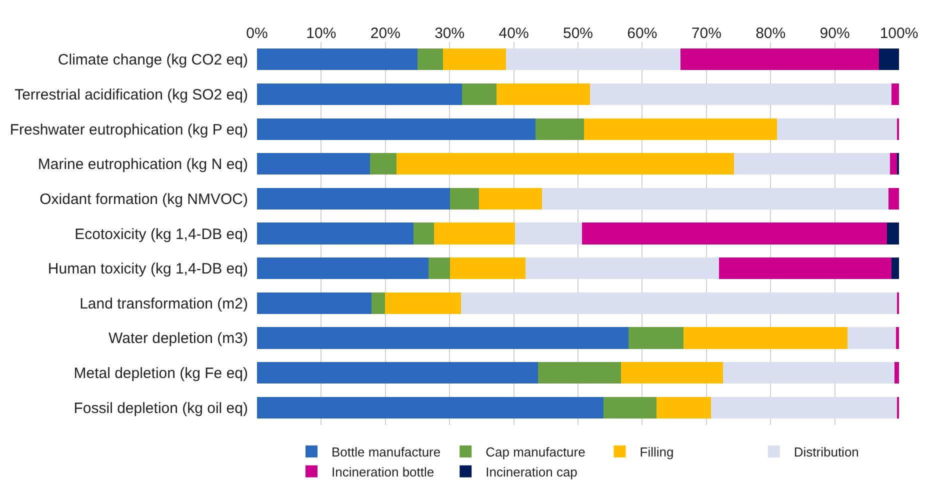  What do you see at coordinates (153, 60) in the screenshot?
I see `y-tick-label: Climate change (kg CO2 eq)` at bounding box center [153, 60].